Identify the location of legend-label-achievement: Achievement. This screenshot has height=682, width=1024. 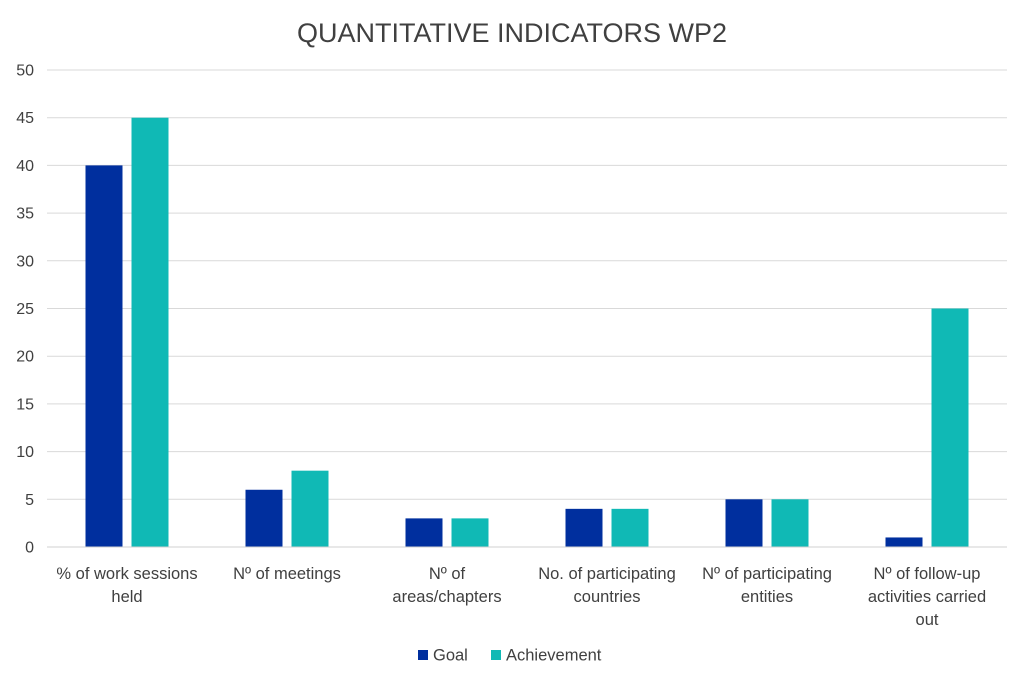
(554, 656).